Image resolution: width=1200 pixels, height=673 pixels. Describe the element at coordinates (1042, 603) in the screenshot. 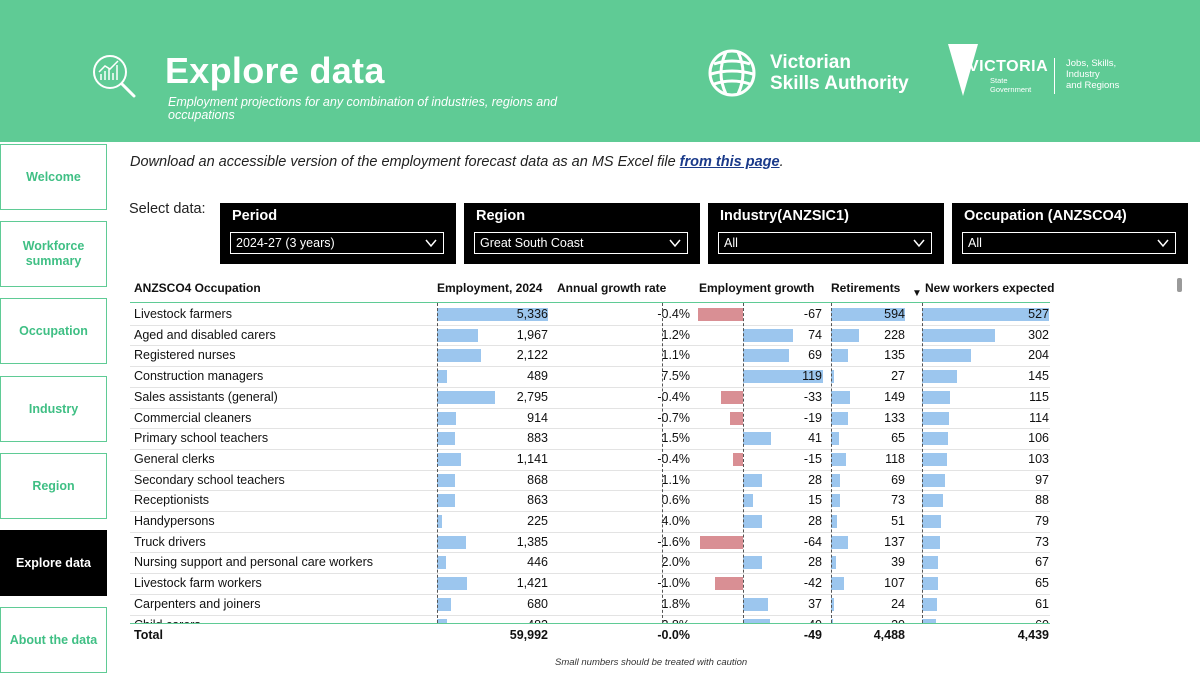

I see `new-workers-cell: 61` at that location.